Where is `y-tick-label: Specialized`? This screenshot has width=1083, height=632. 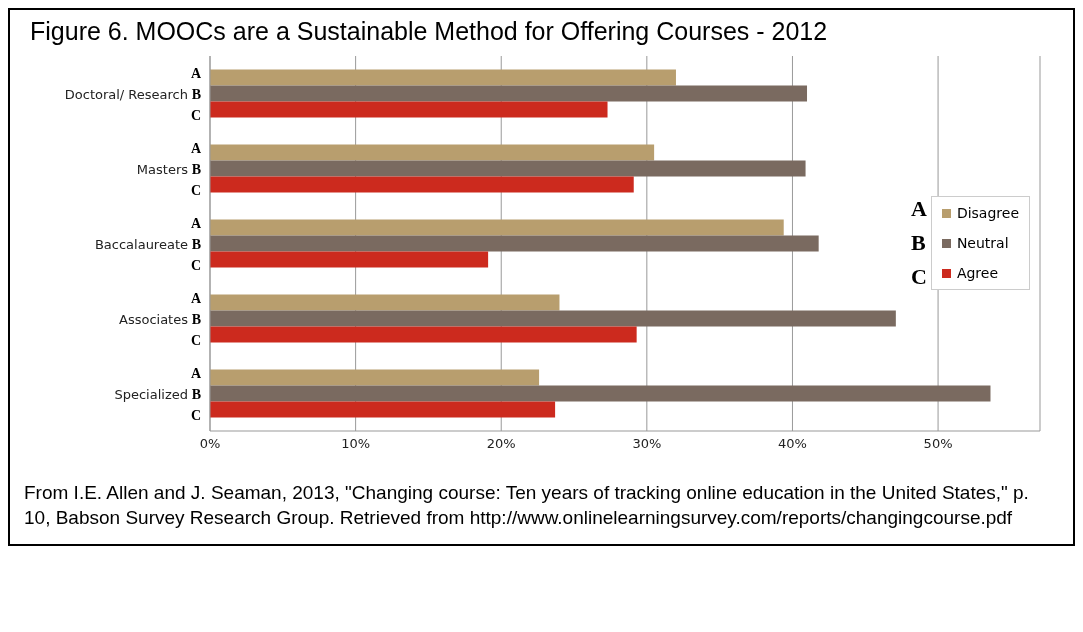 y-tick-label: Specialized is located at coordinates (151, 394).